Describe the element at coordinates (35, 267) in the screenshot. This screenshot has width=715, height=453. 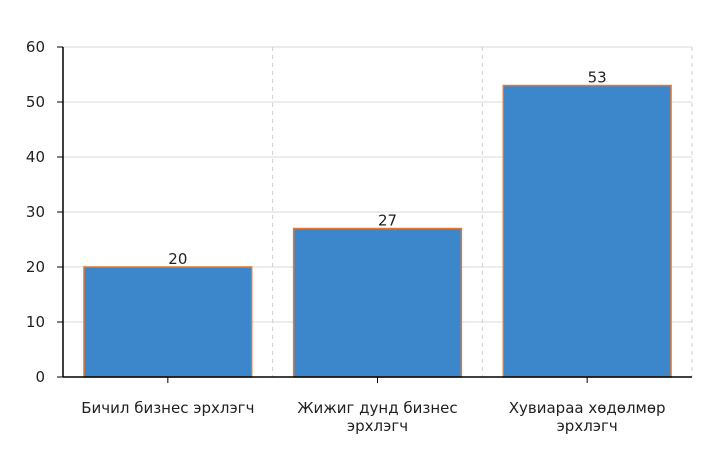
I see `y-tick-label: 20` at that location.